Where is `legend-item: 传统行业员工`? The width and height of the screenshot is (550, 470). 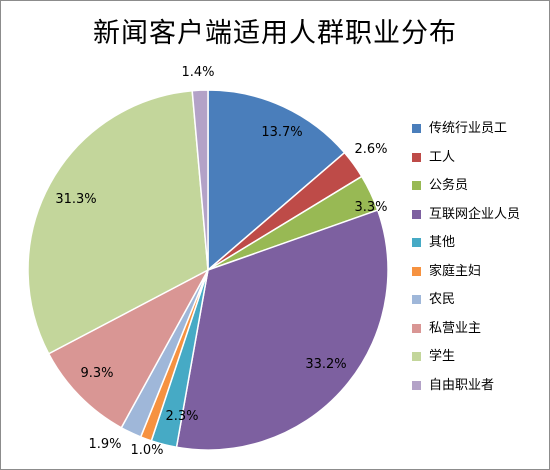 legend-item: 传统行业员工 is located at coordinates (480, 134).